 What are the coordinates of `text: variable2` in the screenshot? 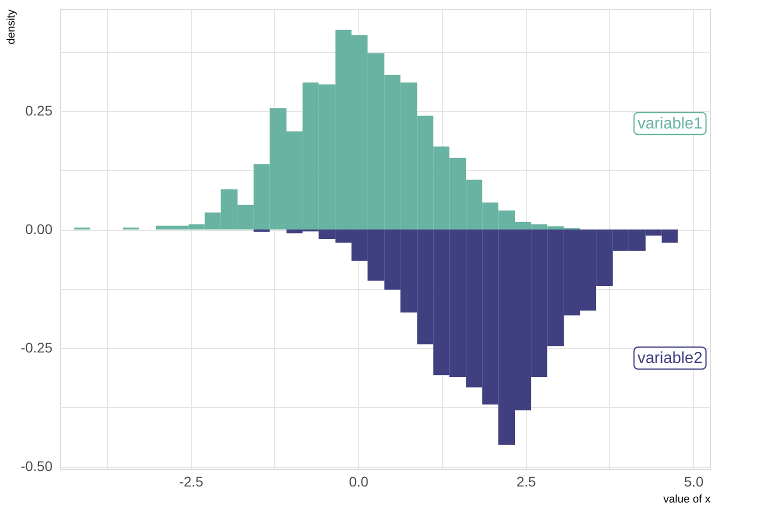 It's located at (670, 359).